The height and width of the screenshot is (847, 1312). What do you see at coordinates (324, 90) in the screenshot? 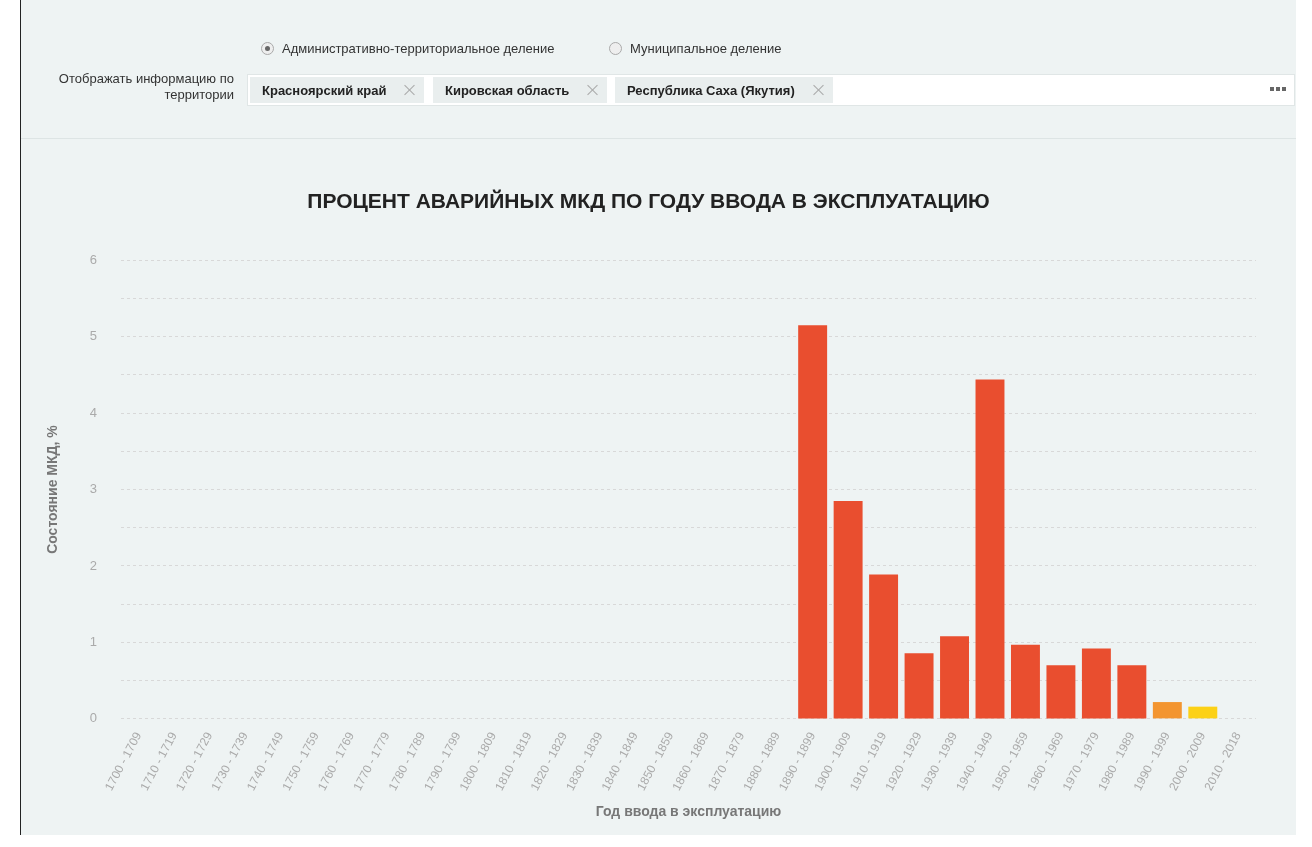
I see `text: Красноярский край` at bounding box center [324, 90].